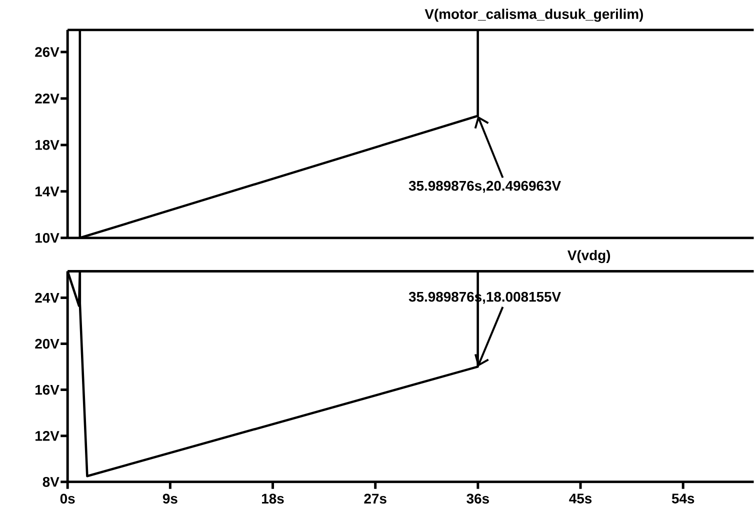  I want to click on chart-title: V(vdg), so click(589, 257).